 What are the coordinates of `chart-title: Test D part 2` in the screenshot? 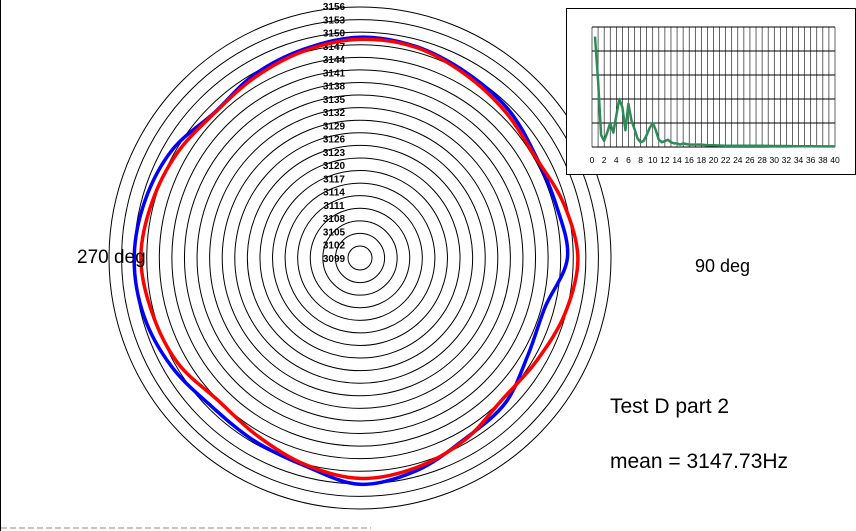 It's located at (670, 406).